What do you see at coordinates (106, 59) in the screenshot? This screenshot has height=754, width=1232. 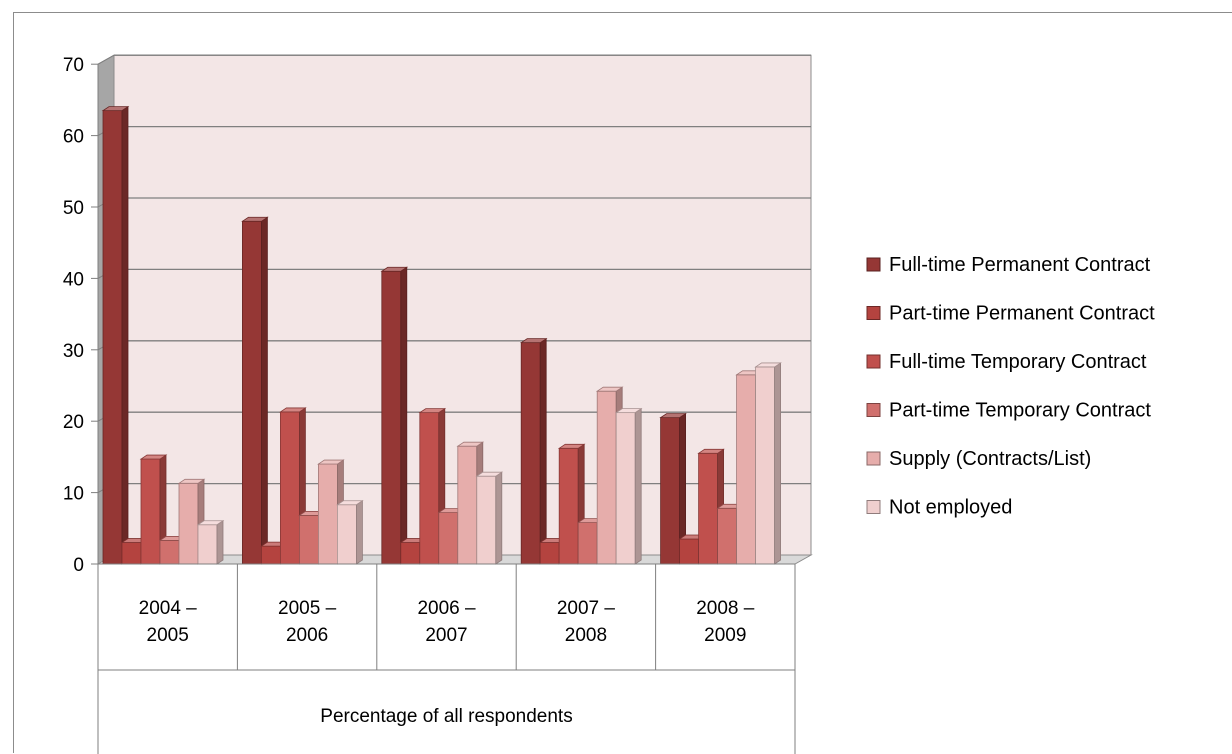 I see `gridline-side` at bounding box center [106, 59].